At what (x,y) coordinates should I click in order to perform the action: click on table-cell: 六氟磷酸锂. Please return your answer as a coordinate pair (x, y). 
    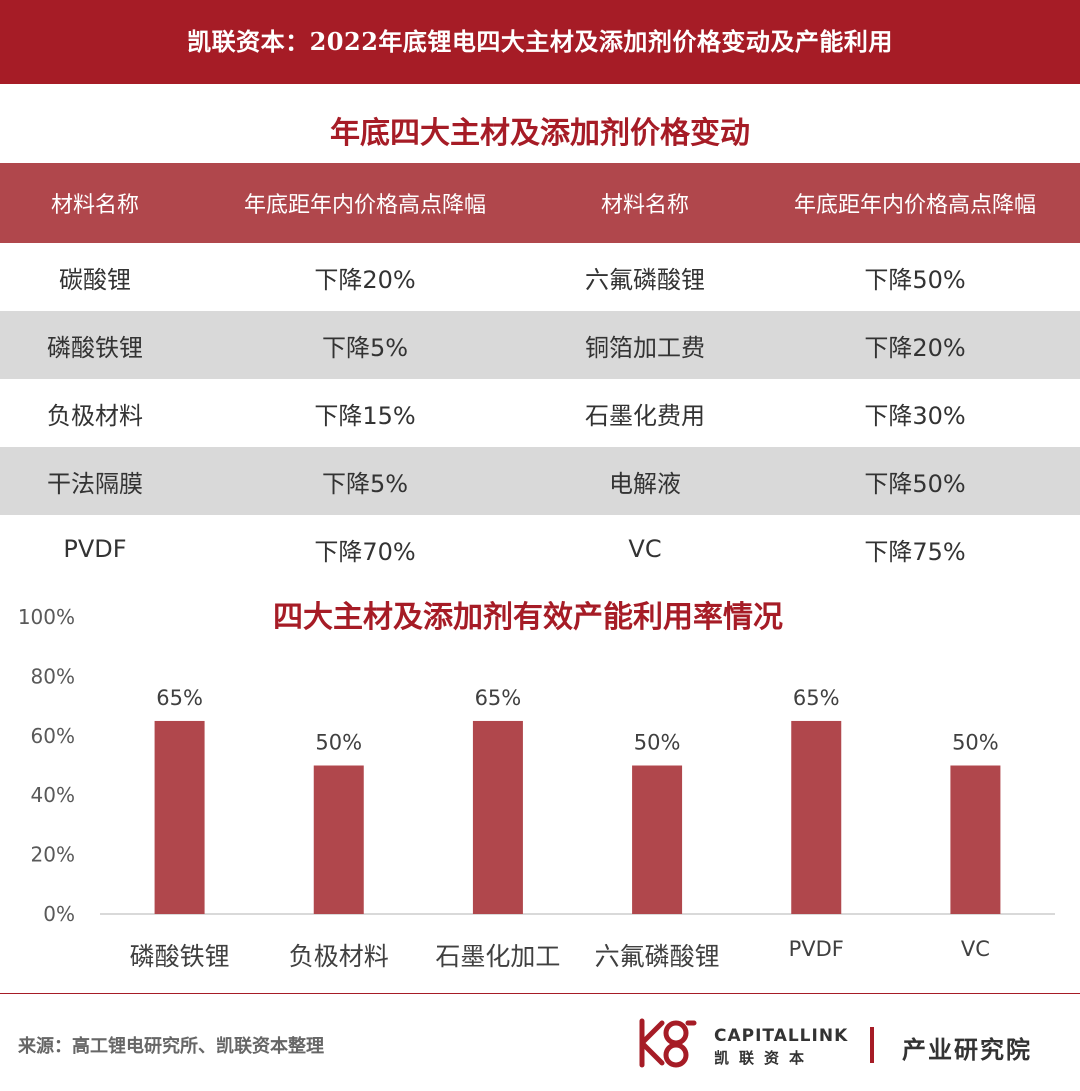
    Looking at the image, I should click on (645, 279).